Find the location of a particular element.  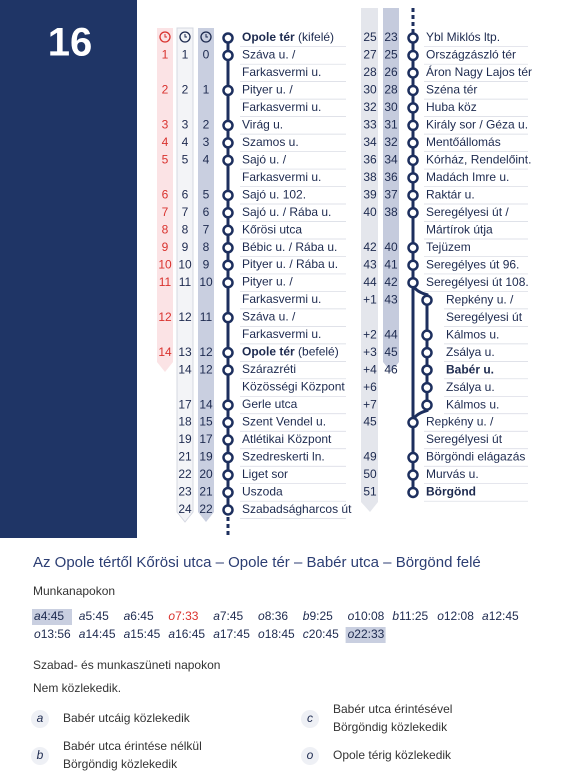

stop-name-main: Szedreskerti ln. is located at coordinates (283, 457).